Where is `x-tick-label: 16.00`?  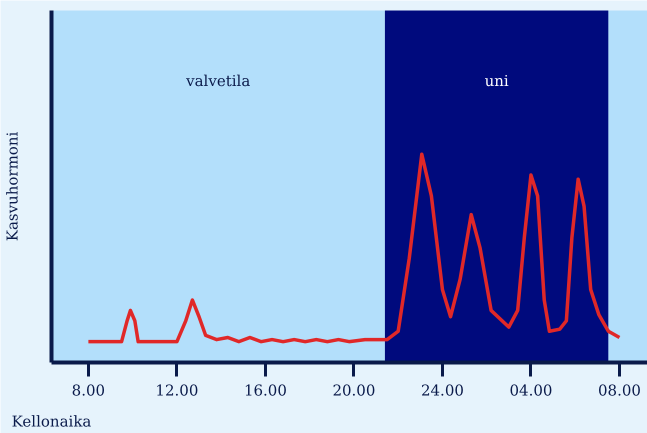 x-tick-label: 16.00 is located at coordinates (265, 391).